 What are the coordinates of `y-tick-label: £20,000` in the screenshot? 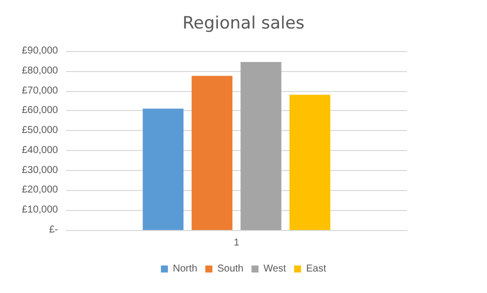 It's located at (40, 190).